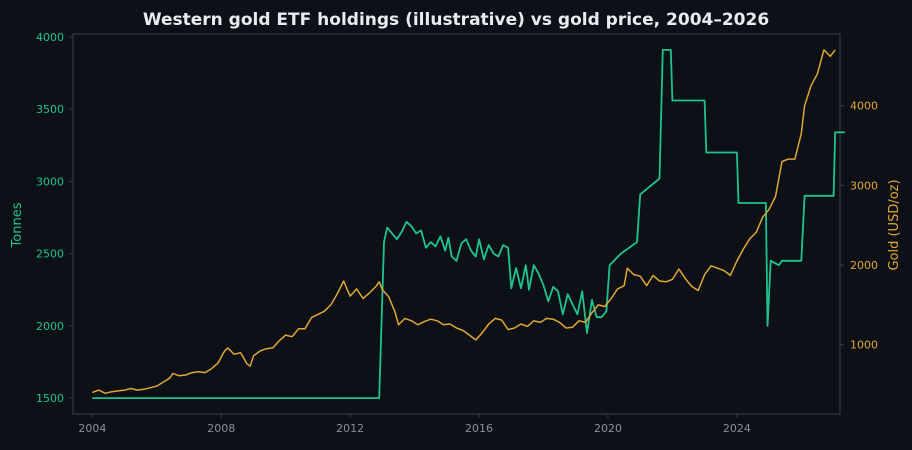  Describe the element at coordinates (92, 428) in the screenshot. I see `x-tick-label: 2004` at that location.